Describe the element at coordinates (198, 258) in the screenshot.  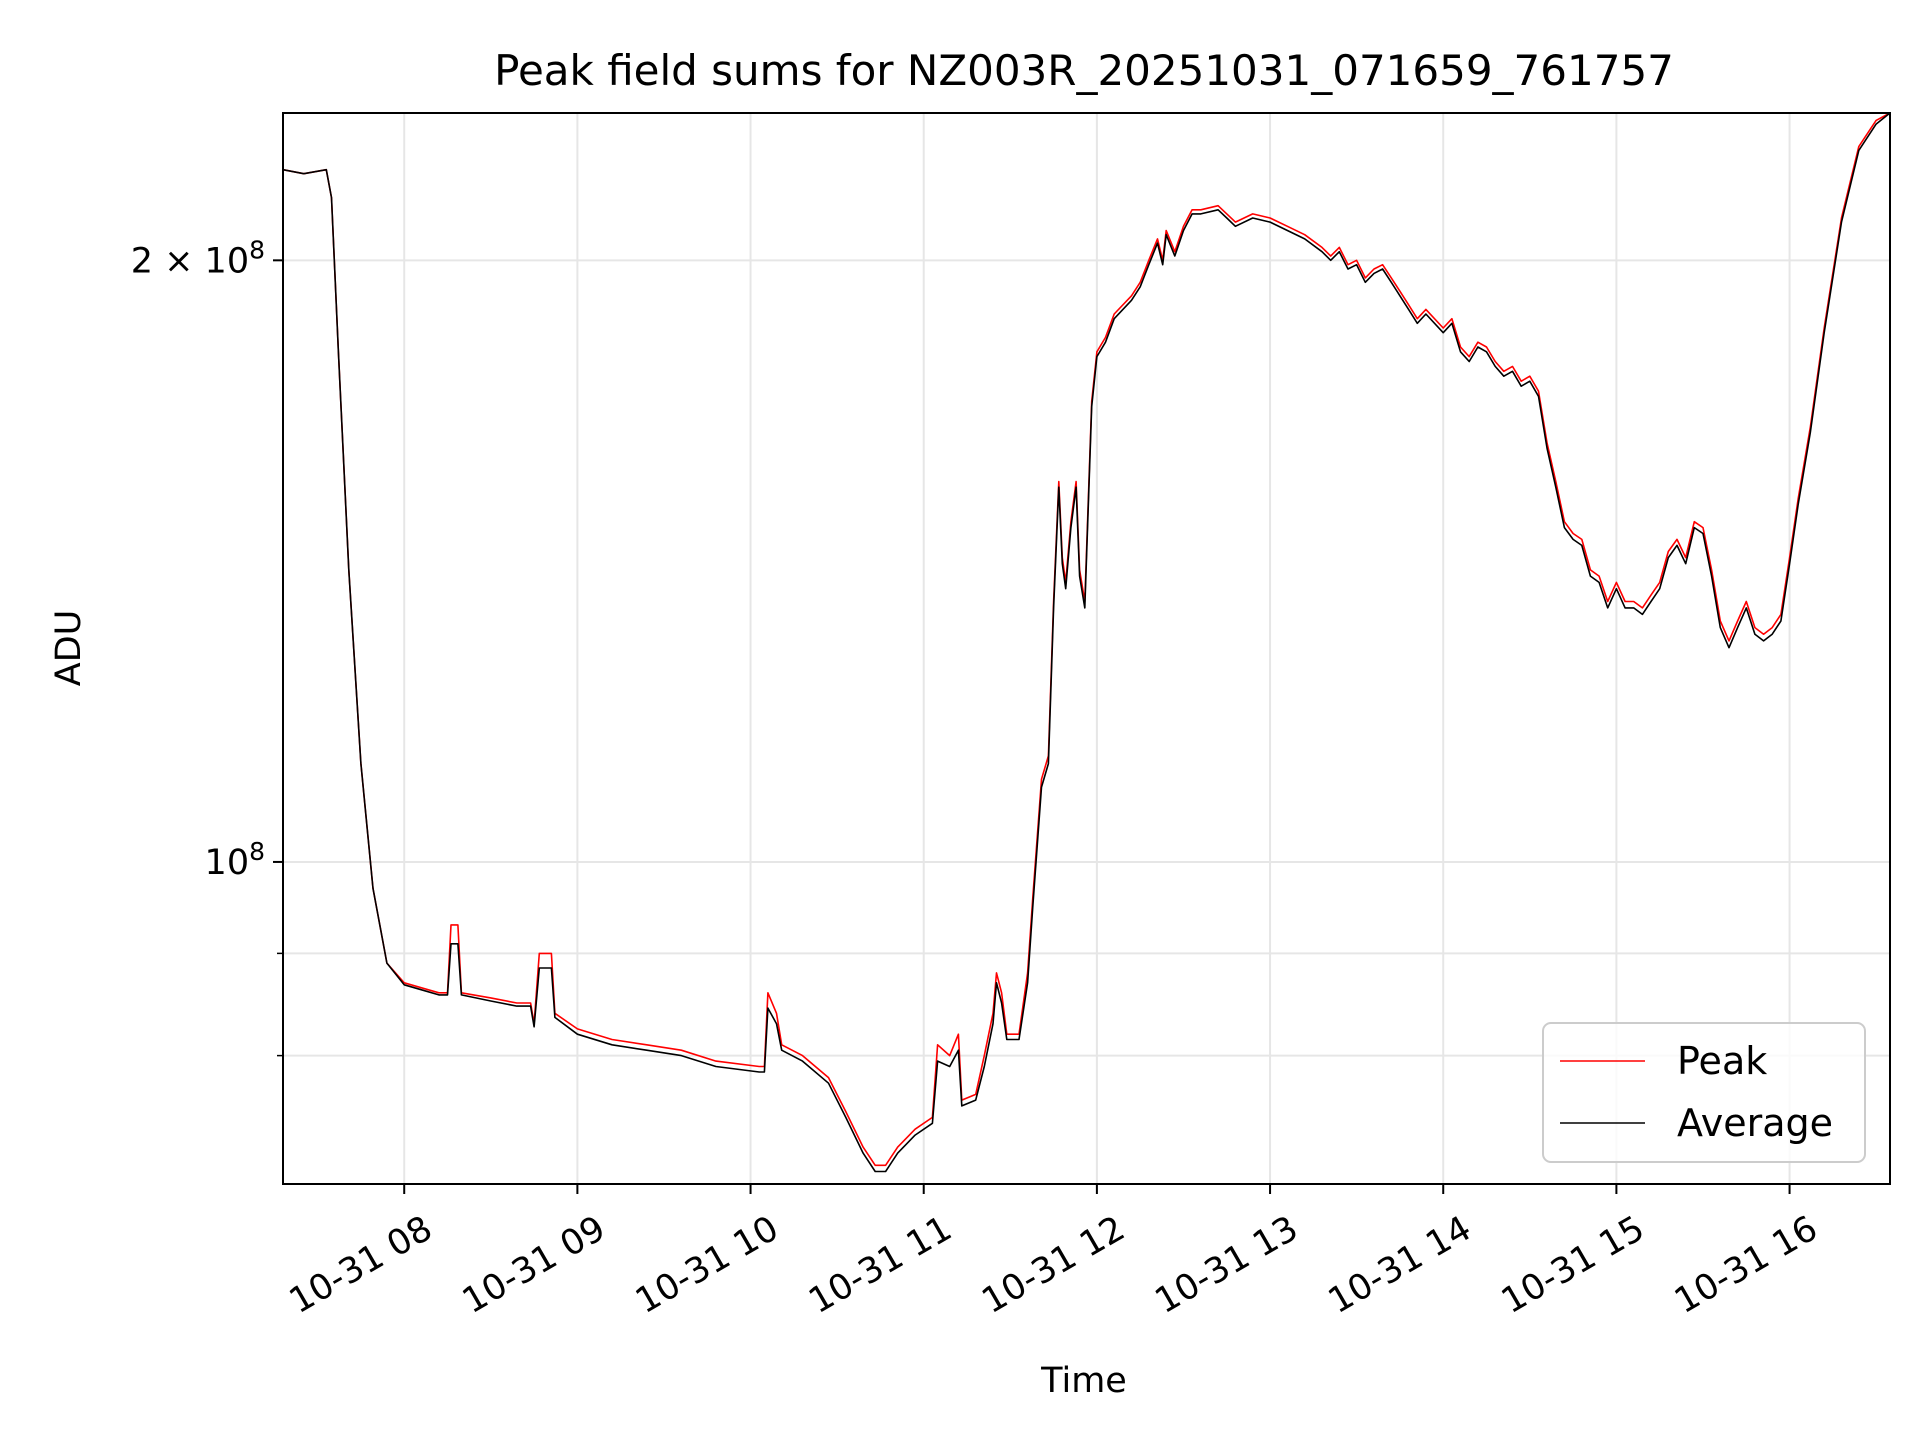
I see `y-tick-label: 2 × 108` at that location.